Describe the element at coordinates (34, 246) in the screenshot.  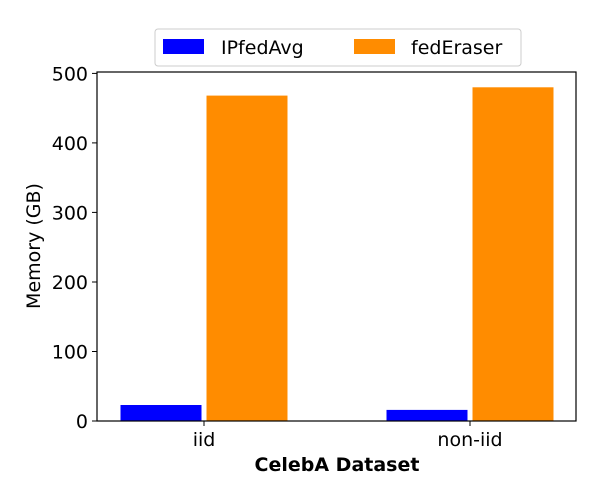
I see `y-axis-title: Memory (GB)` at that location.